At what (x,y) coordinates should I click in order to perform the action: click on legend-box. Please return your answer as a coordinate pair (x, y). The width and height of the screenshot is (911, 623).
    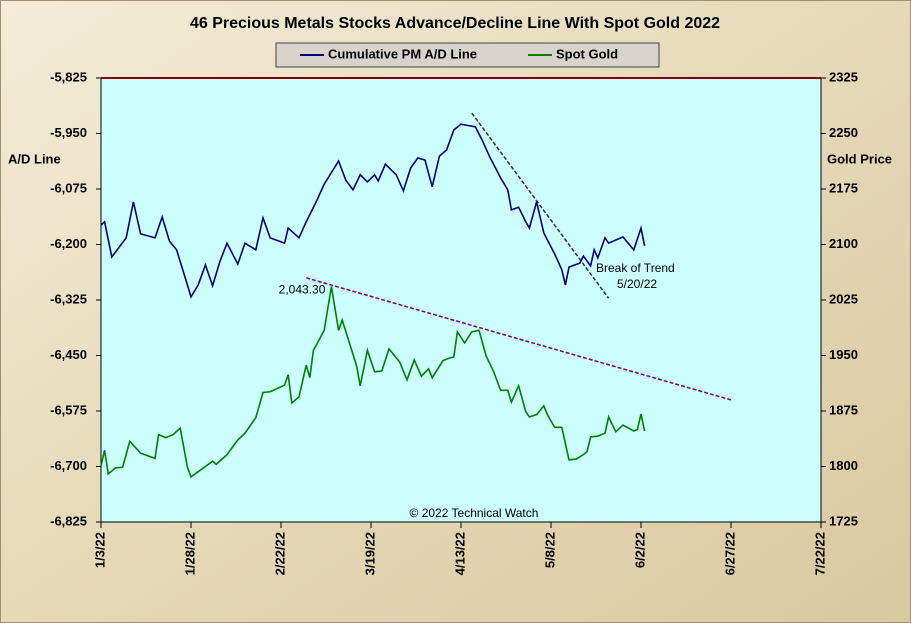
    Looking at the image, I should click on (467, 55).